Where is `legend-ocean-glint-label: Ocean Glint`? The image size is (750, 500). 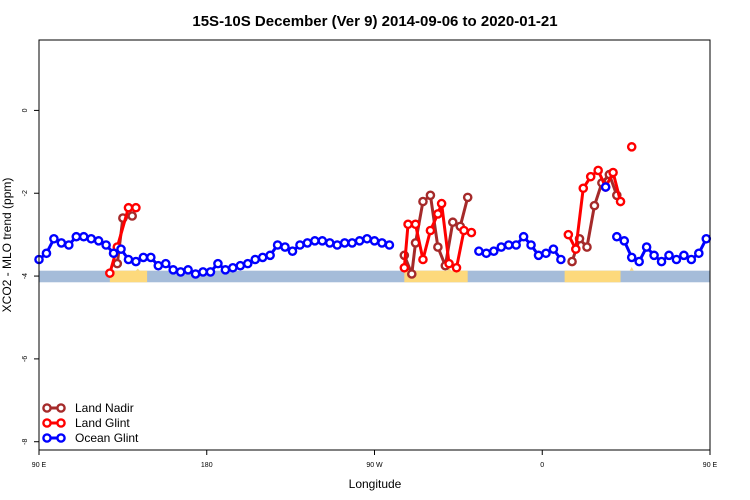 legend-ocean-glint-label: Ocean Glint is located at coordinates (107, 438).